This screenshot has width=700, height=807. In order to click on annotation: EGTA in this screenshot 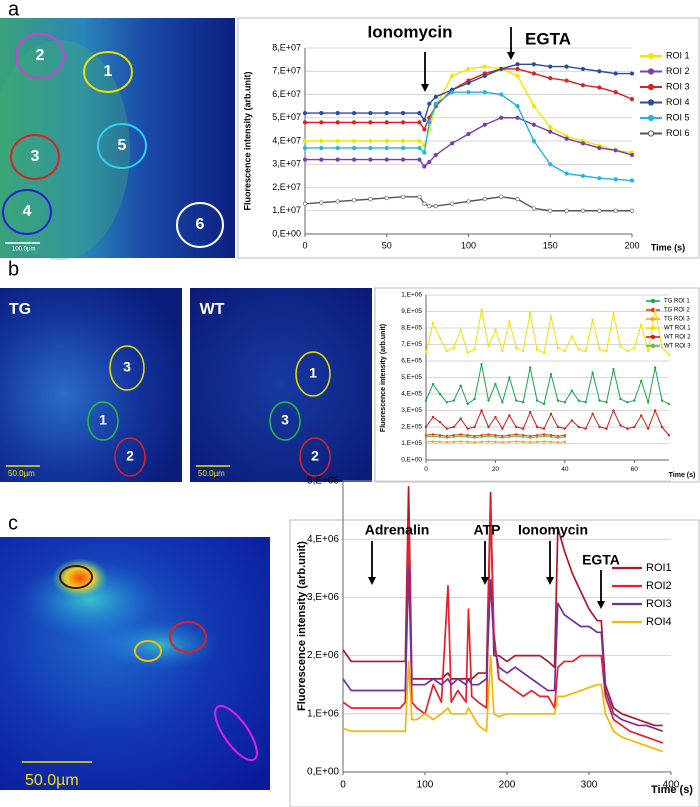, I will do `click(548, 38)`.